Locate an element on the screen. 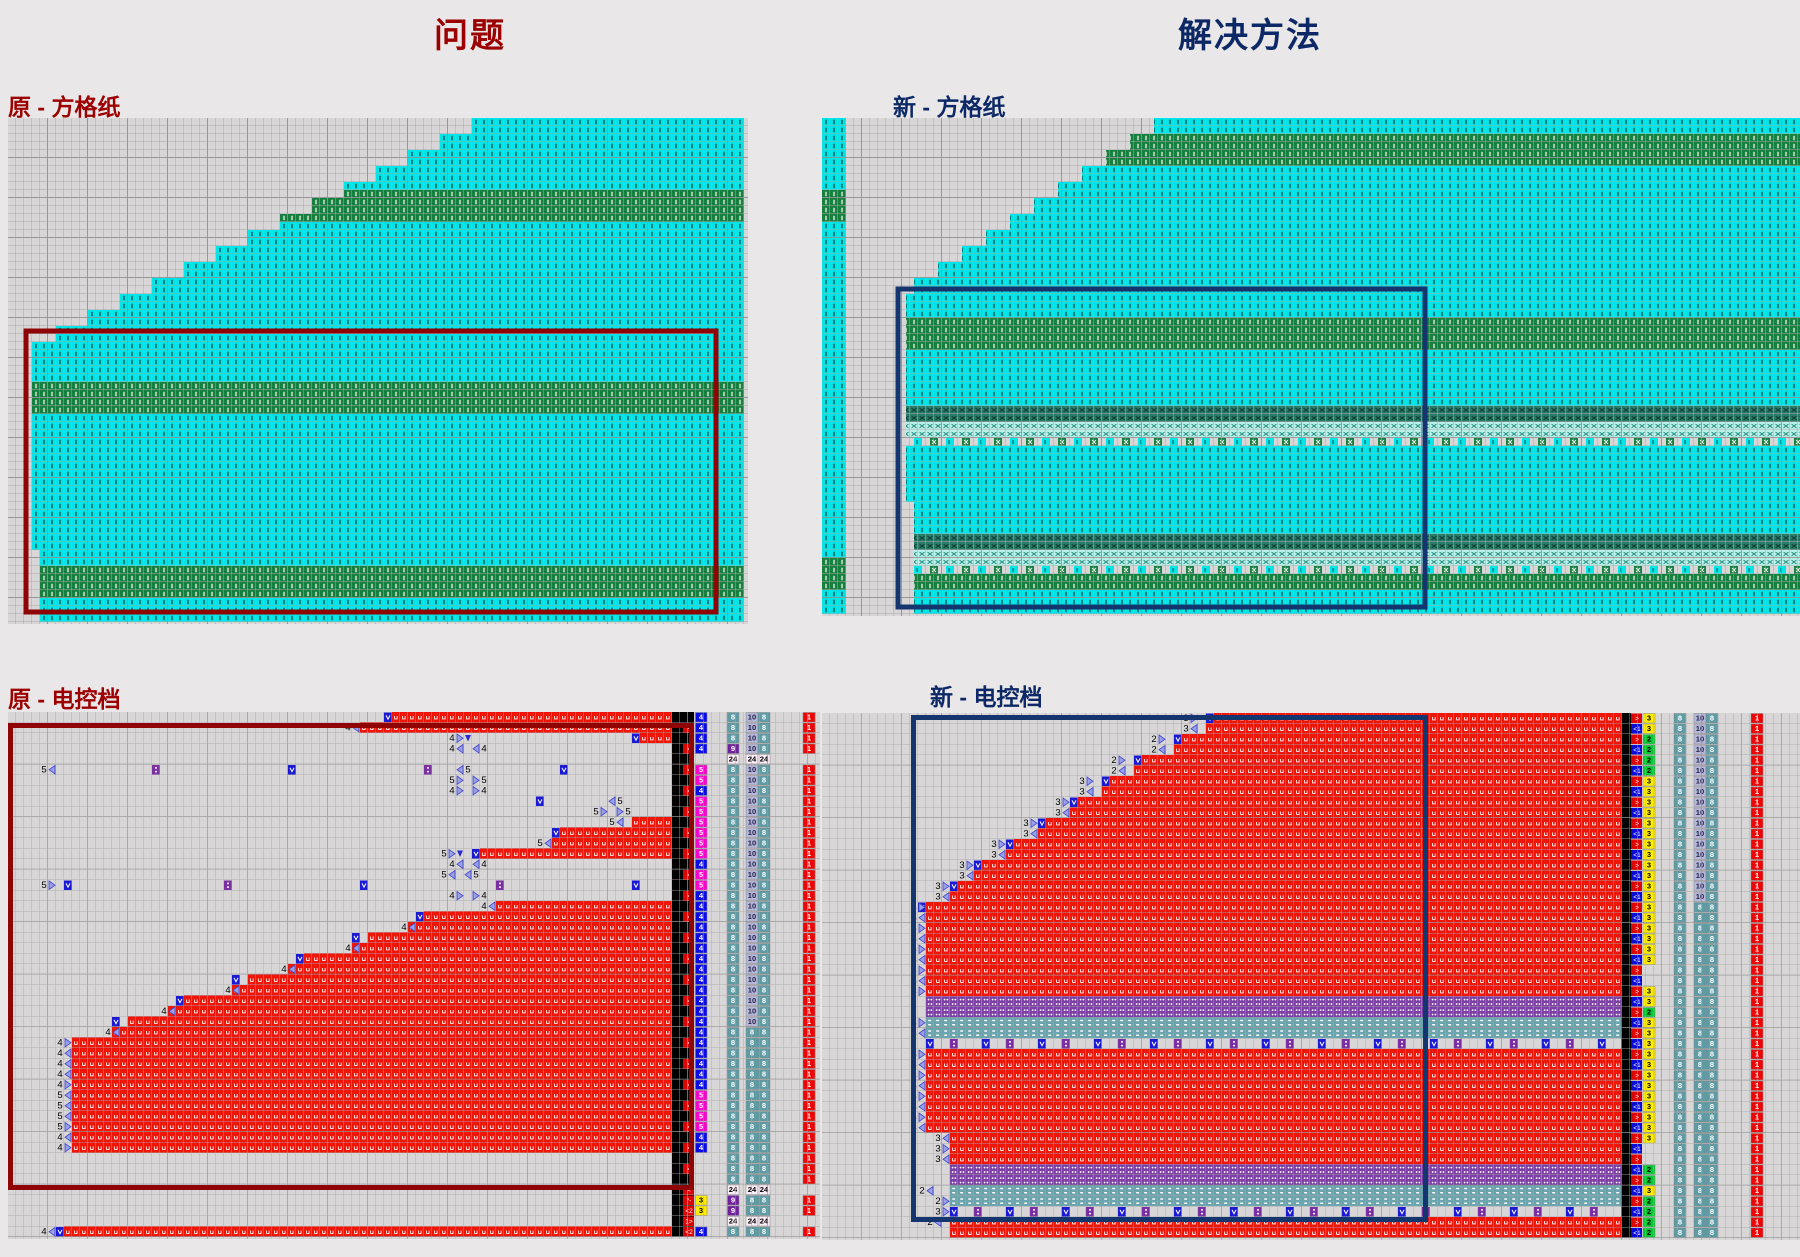 The height and width of the screenshot is (1257, 1800). solution-title: 解决方法 is located at coordinates (1250, 36).